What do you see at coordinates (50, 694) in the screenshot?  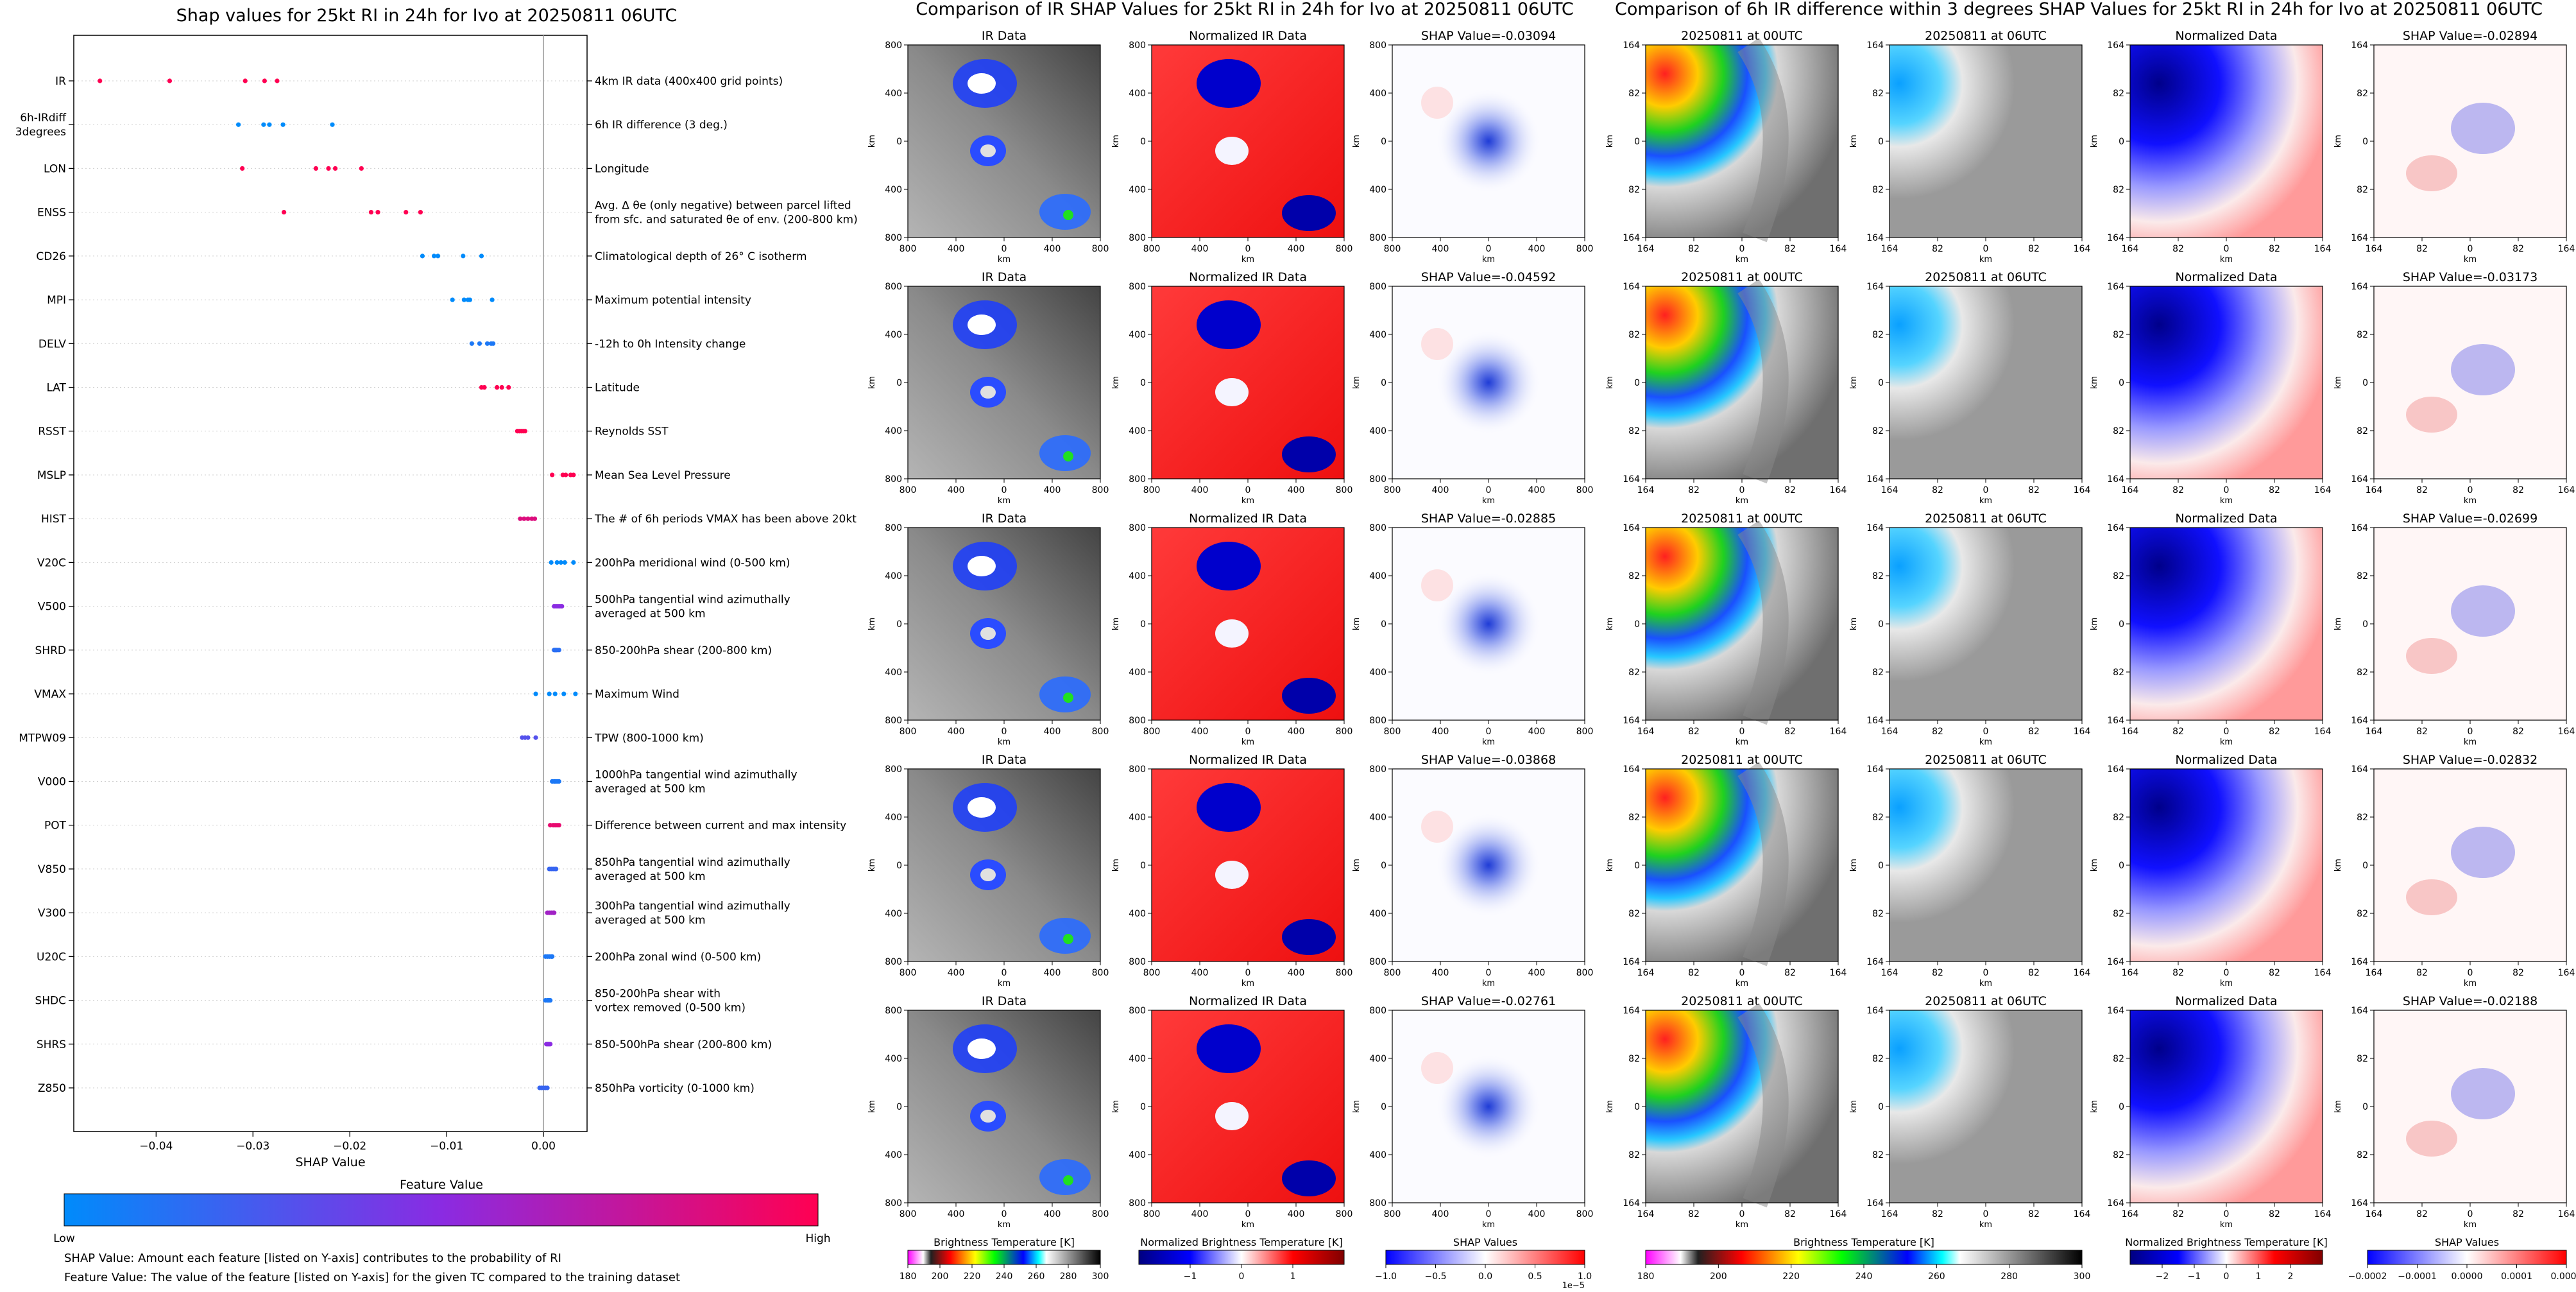 I see `feature-name: VMAX` at bounding box center [50, 694].